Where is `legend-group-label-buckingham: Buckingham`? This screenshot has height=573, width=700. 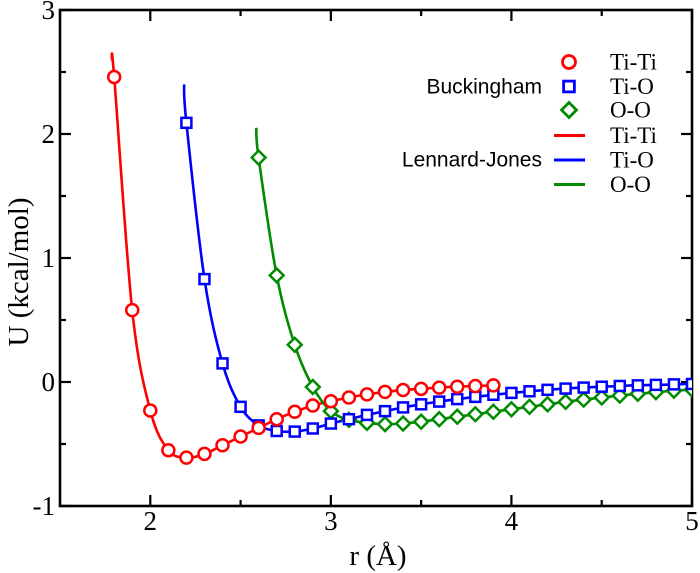 legend-group-label-buckingham: Buckingham is located at coordinates (484, 87).